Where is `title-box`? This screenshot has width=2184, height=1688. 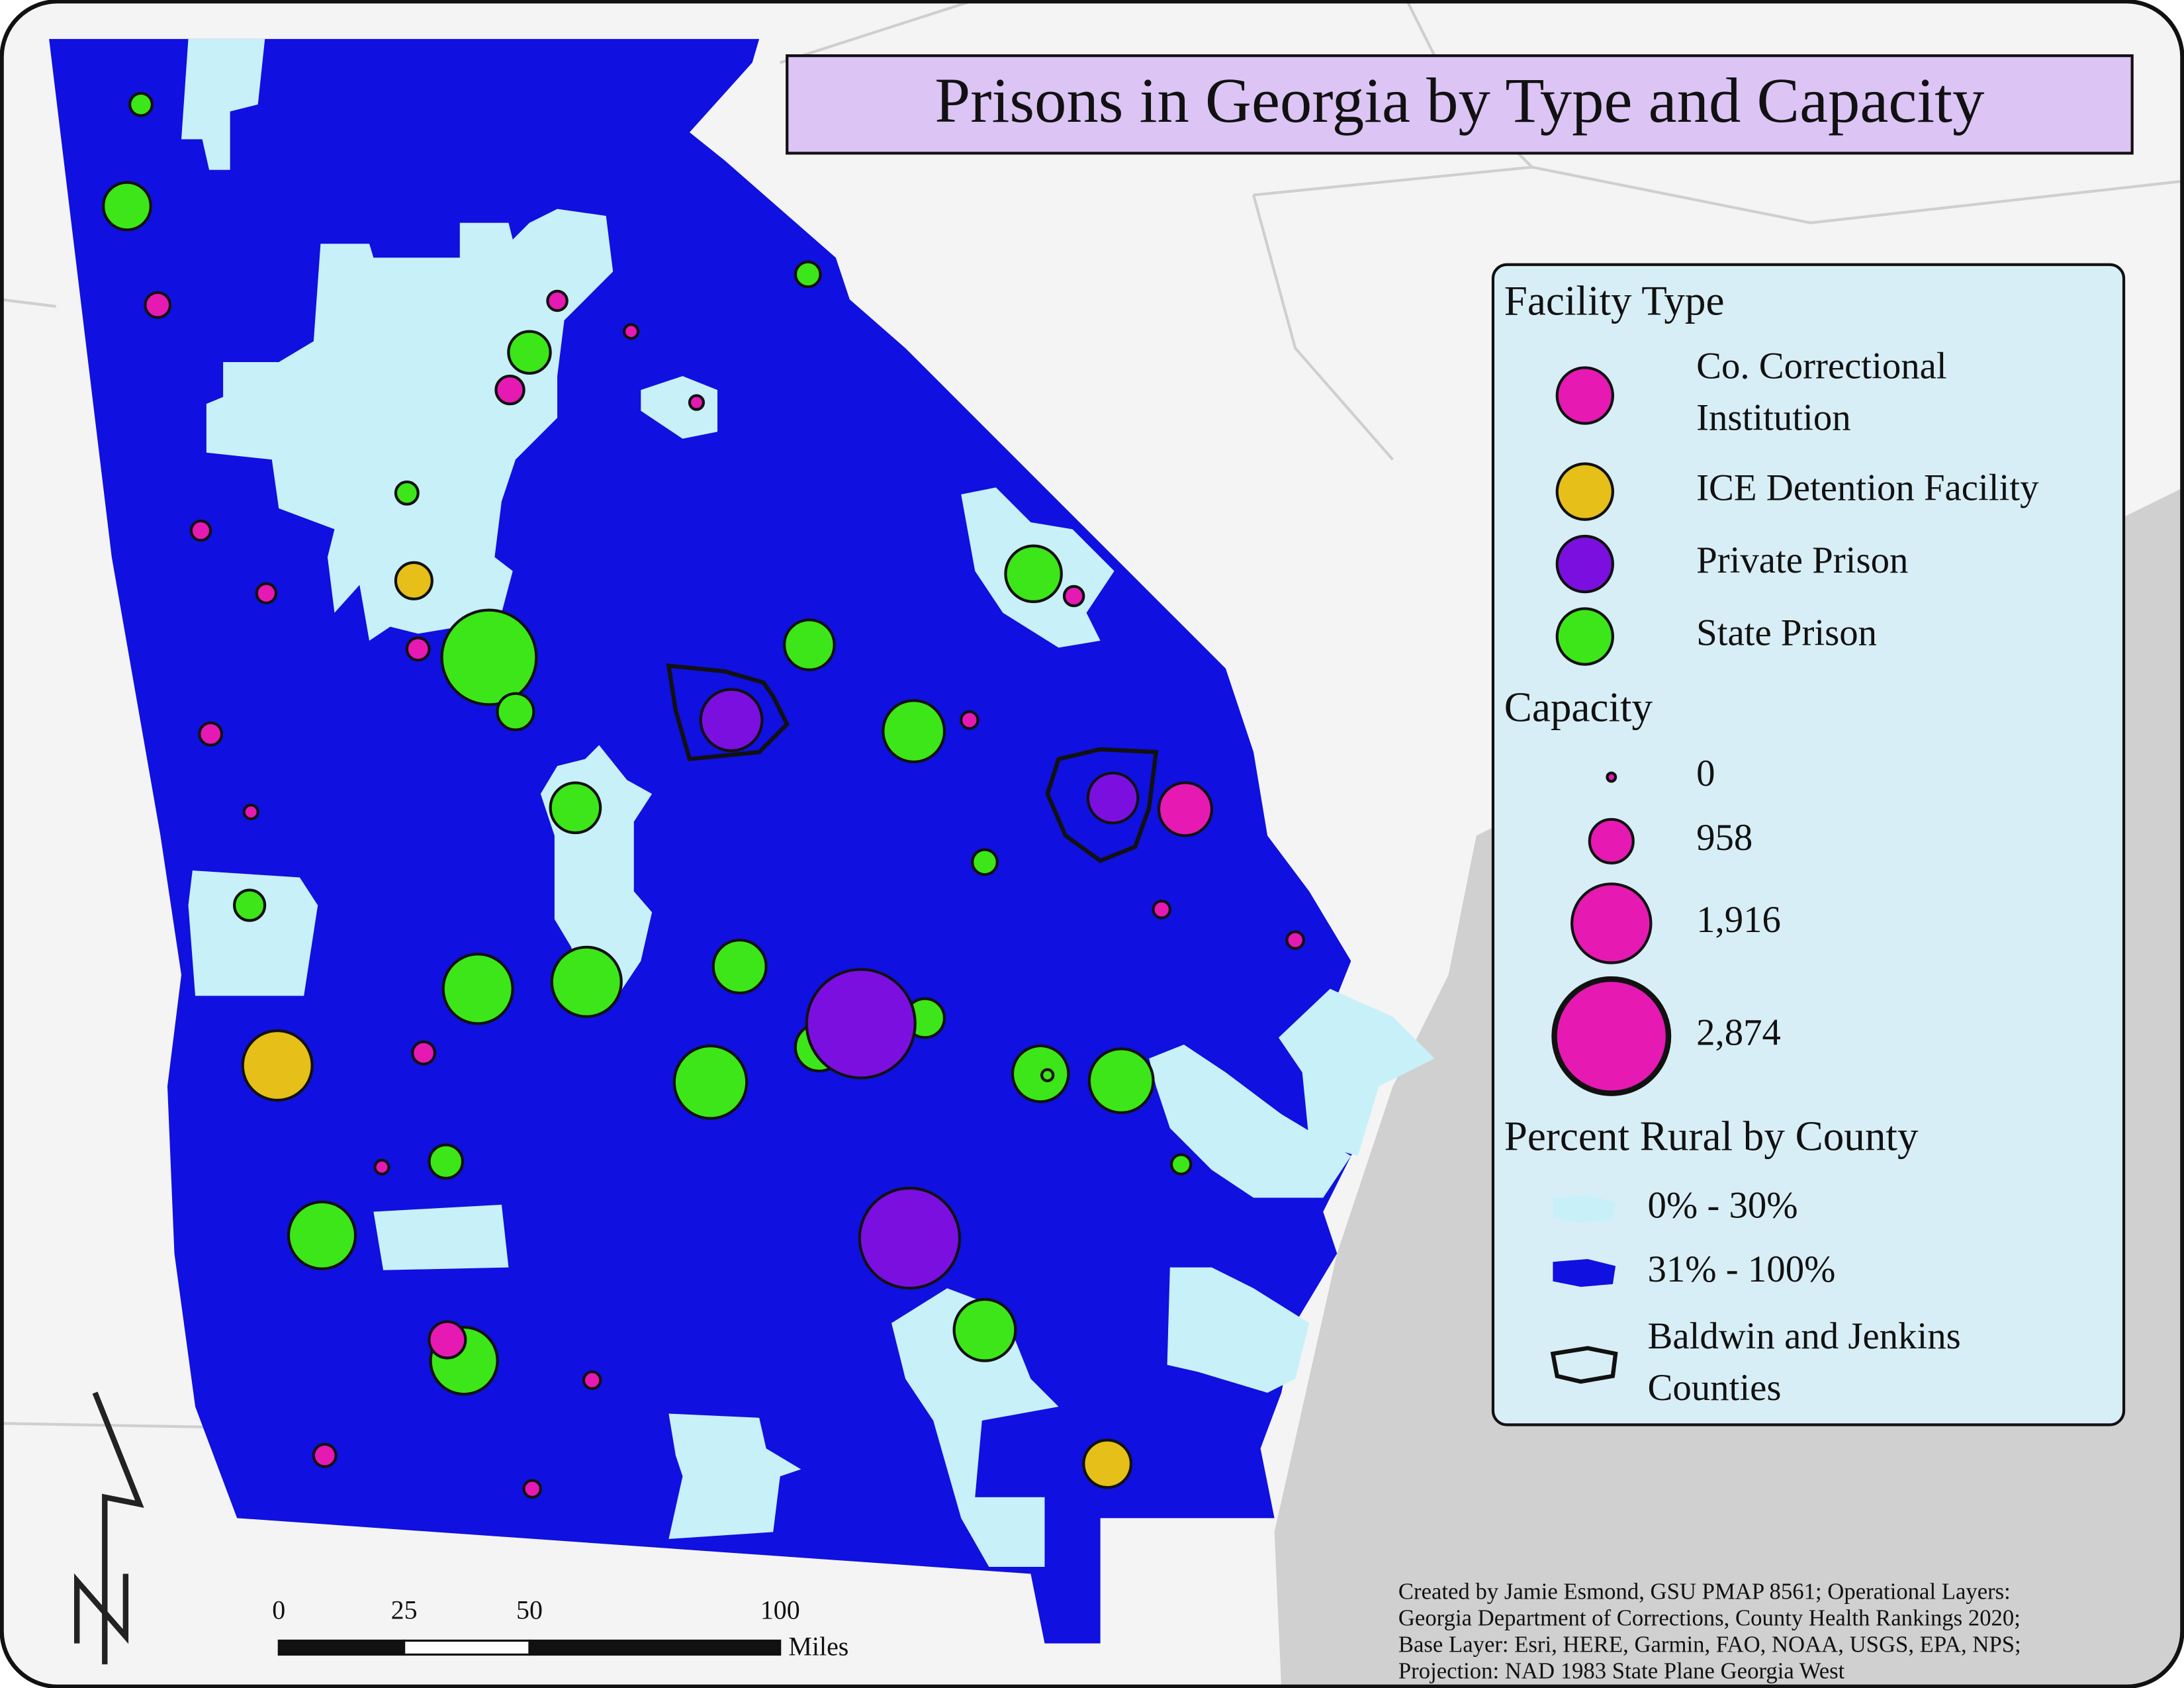
title-box is located at coordinates (1460, 104).